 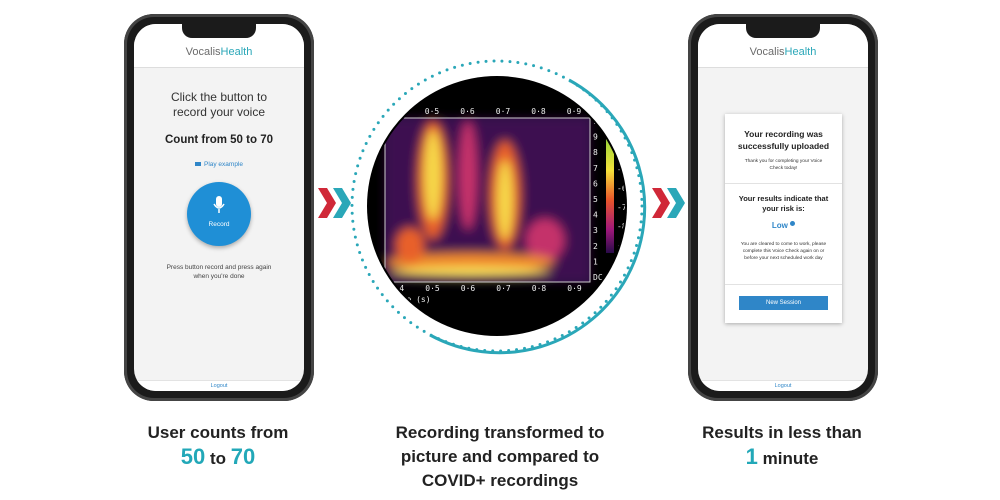 What do you see at coordinates (595, 183) in the screenshot?
I see `right-tick-label: 6` at bounding box center [595, 183].